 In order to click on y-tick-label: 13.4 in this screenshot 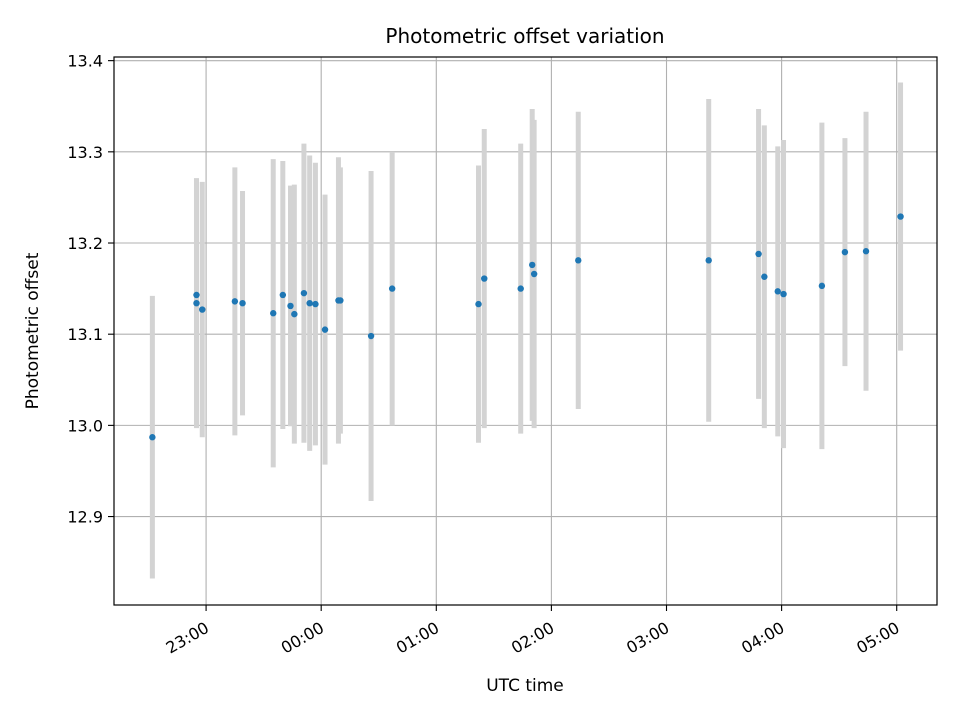, I will do `click(85, 61)`.